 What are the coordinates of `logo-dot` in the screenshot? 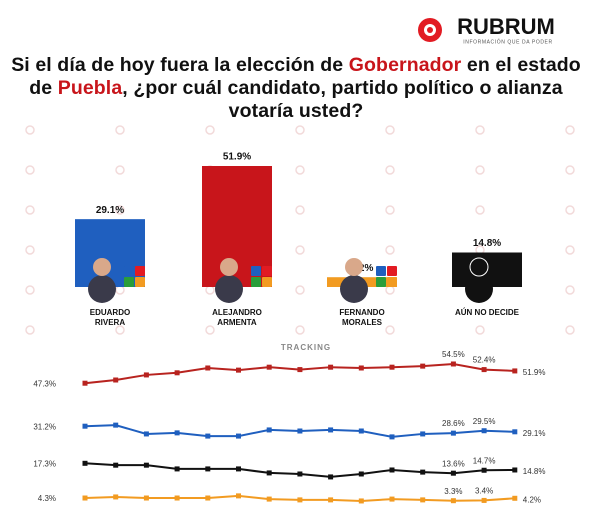 It's located at (430, 30).